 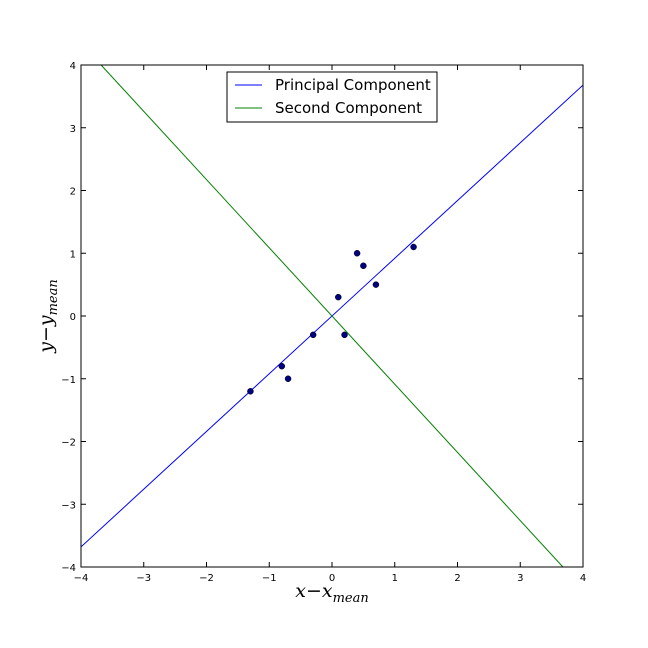 I want to click on x-tick-label: 1, so click(x=395, y=578).